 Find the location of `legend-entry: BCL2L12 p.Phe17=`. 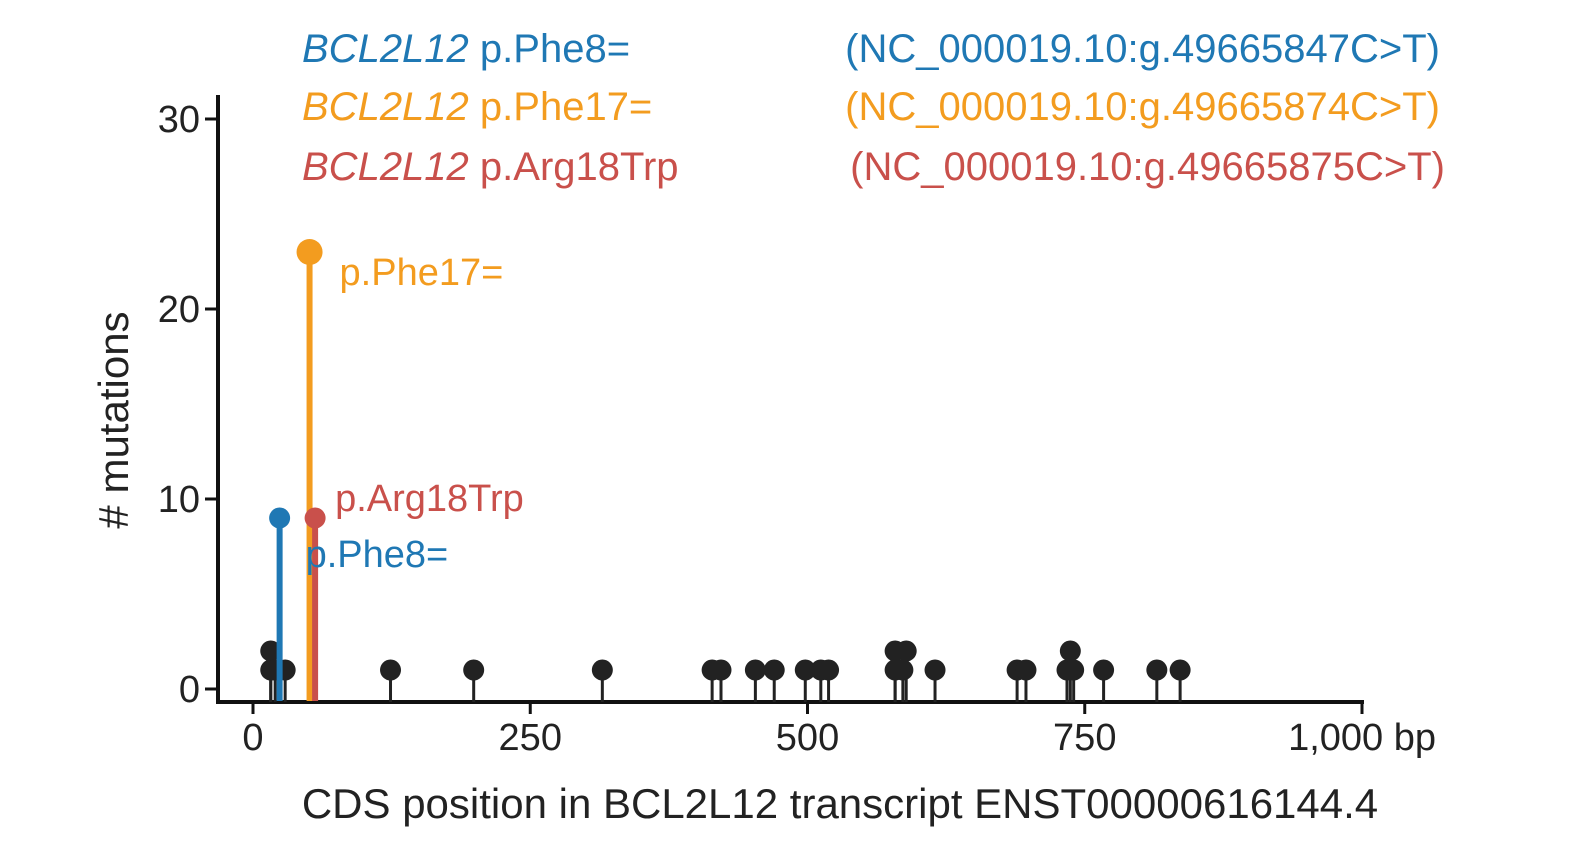

legend-entry: BCL2L12 p.Phe17= is located at coordinates (477, 107).